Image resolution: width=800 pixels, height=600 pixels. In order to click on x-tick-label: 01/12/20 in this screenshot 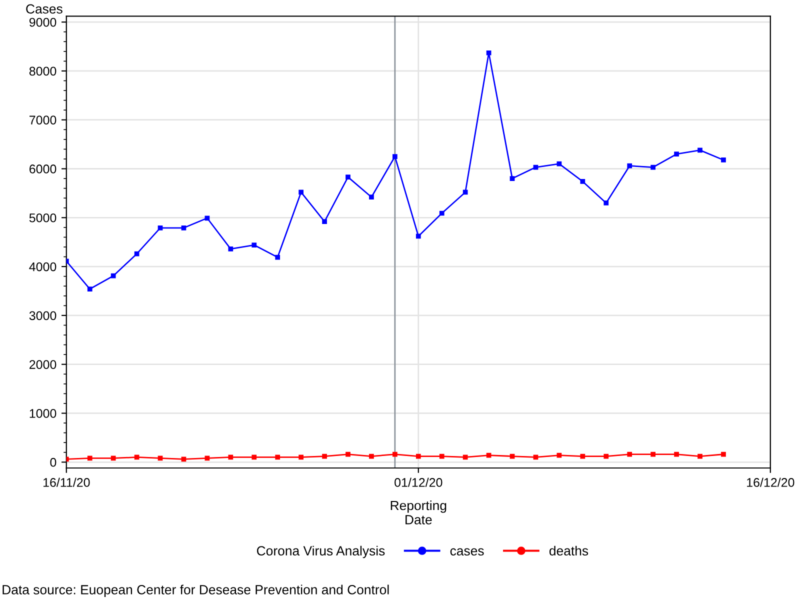, I will do `click(418, 482)`.